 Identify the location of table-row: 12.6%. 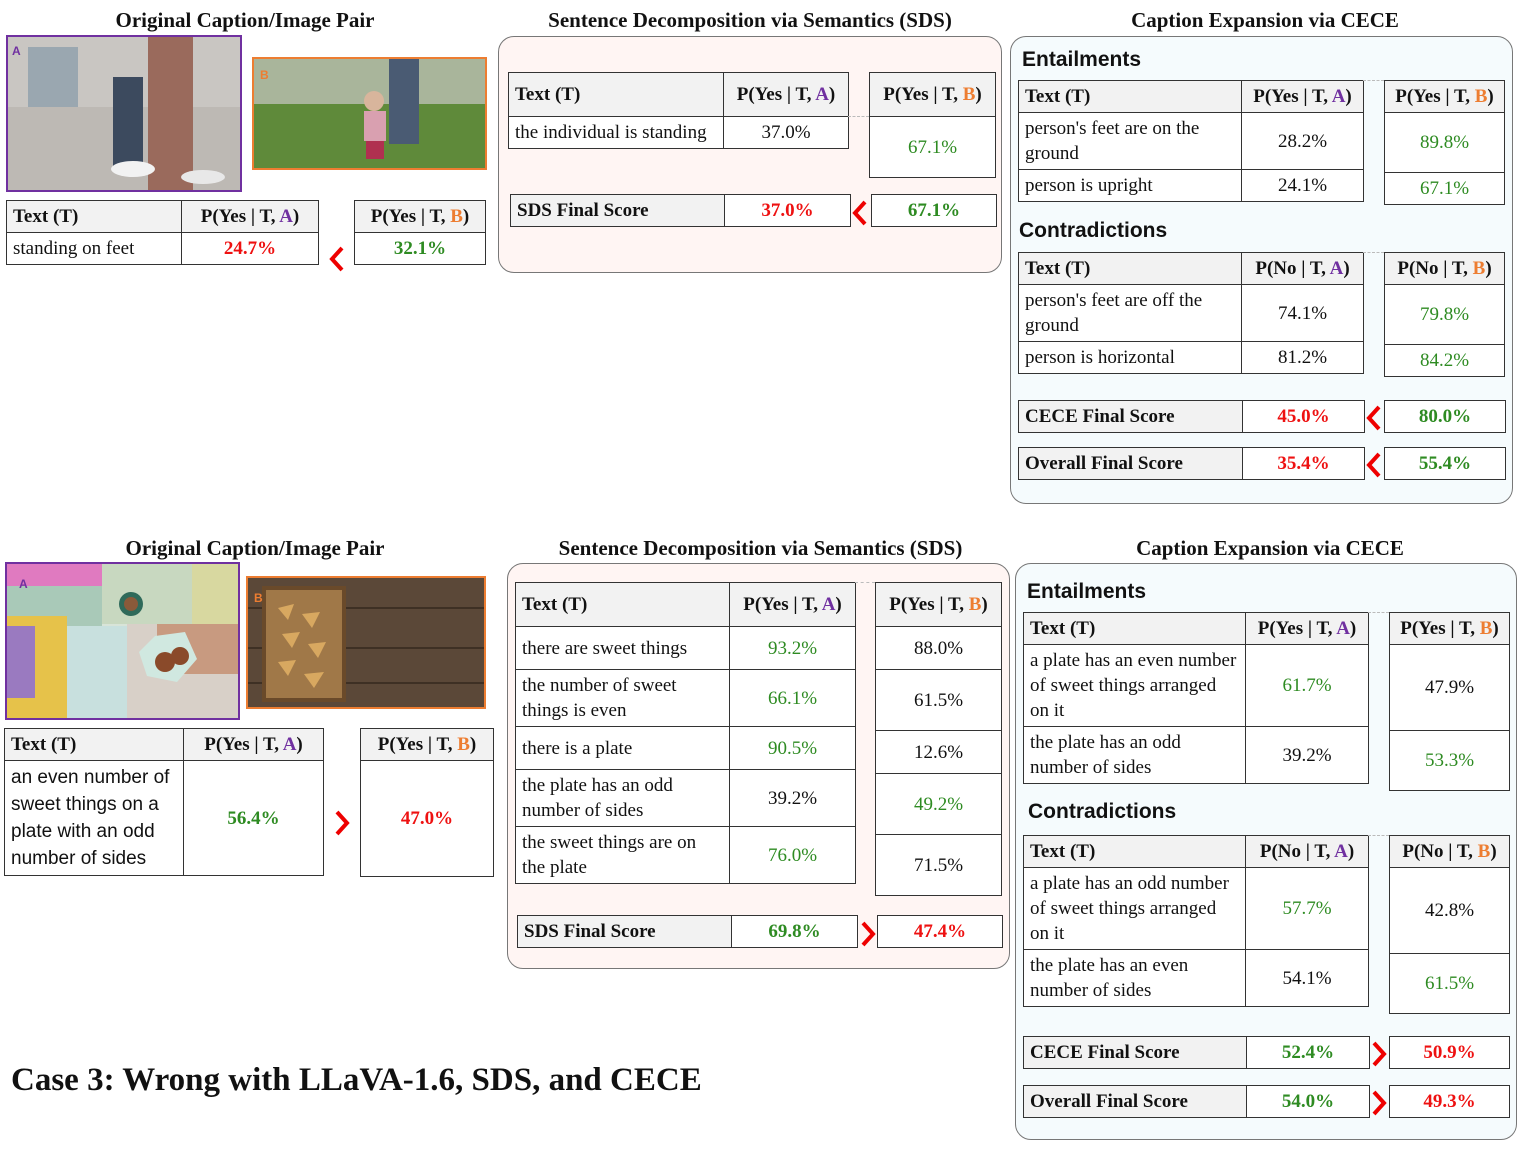
(938, 752).